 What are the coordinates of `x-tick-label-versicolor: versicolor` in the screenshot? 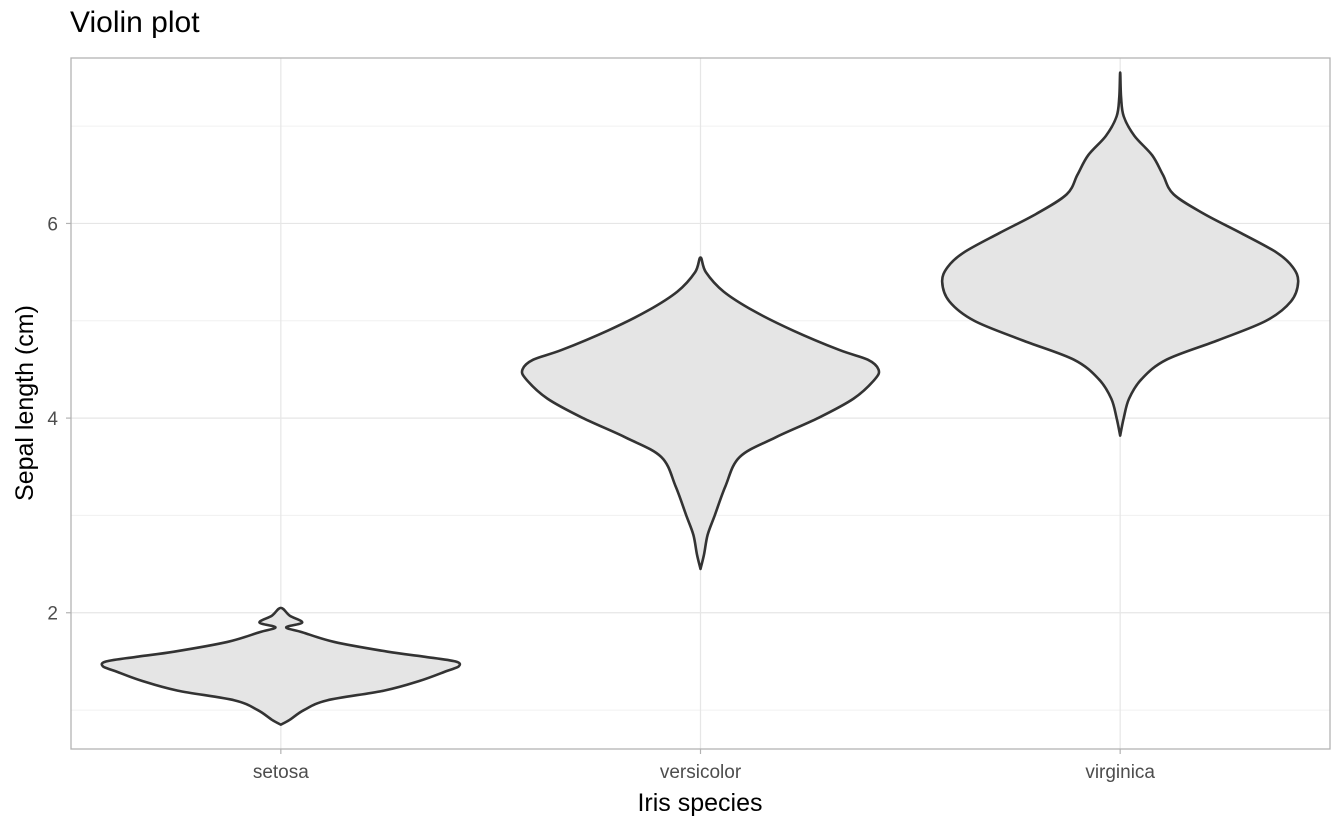 It's located at (701, 772).